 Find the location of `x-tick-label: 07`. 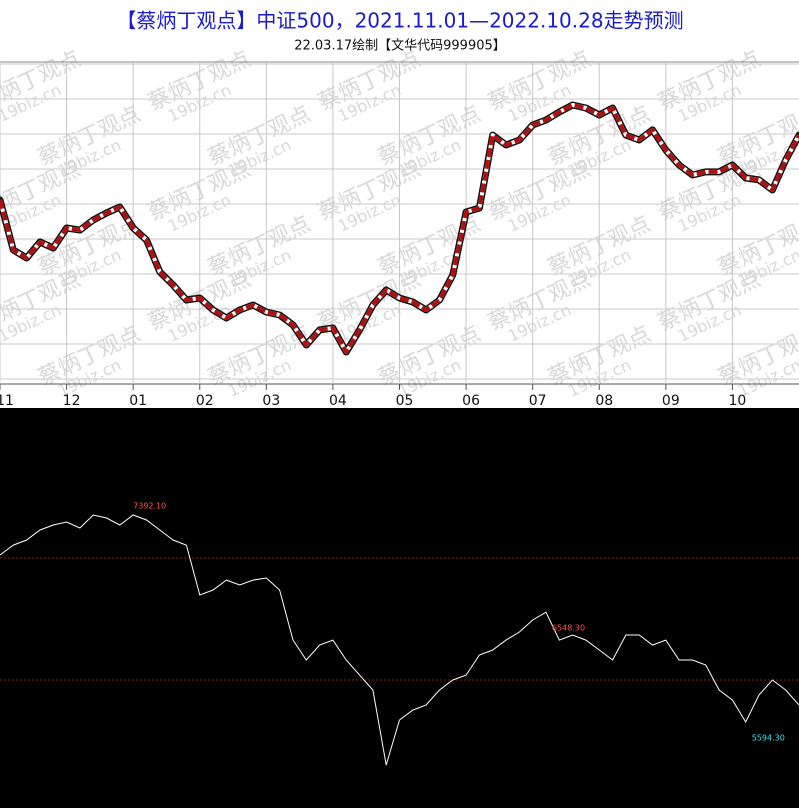

x-tick-label: 07 is located at coordinates (538, 401).